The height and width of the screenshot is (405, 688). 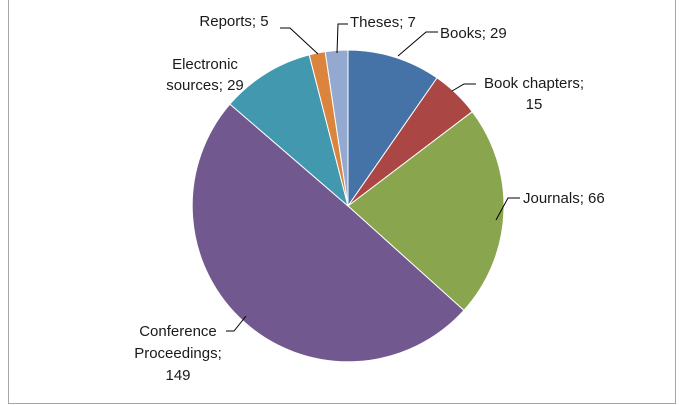 I want to click on data-label-books: Books; 29, so click(x=473, y=33).